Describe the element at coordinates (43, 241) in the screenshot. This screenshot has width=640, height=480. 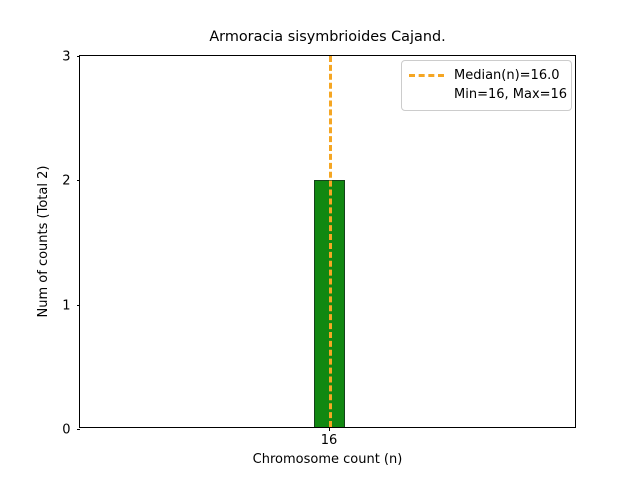
I see `y-axis-label: Num of counts (Total 2)` at that location.